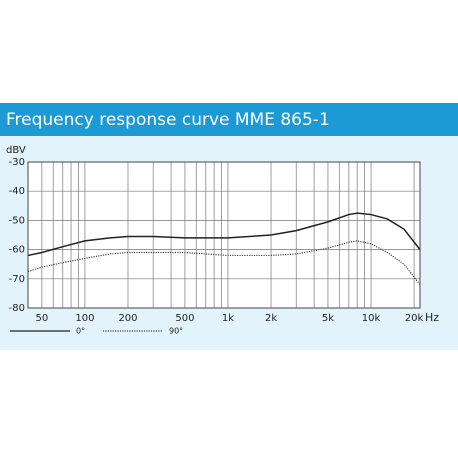 The height and width of the screenshot is (458, 458). What do you see at coordinates (84, 318) in the screenshot?
I see `x-tick-label: 100` at bounding box center [84, 318].